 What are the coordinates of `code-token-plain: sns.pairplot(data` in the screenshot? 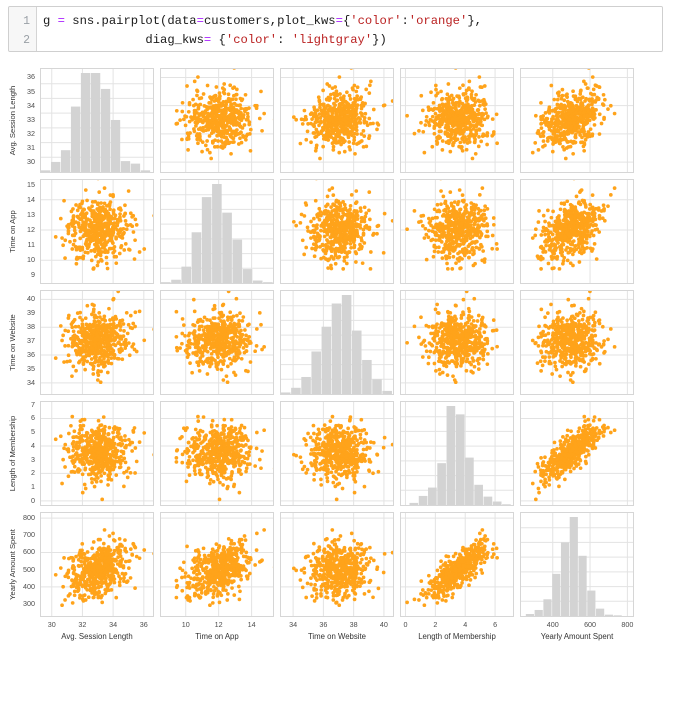 It's located at (130, 21).